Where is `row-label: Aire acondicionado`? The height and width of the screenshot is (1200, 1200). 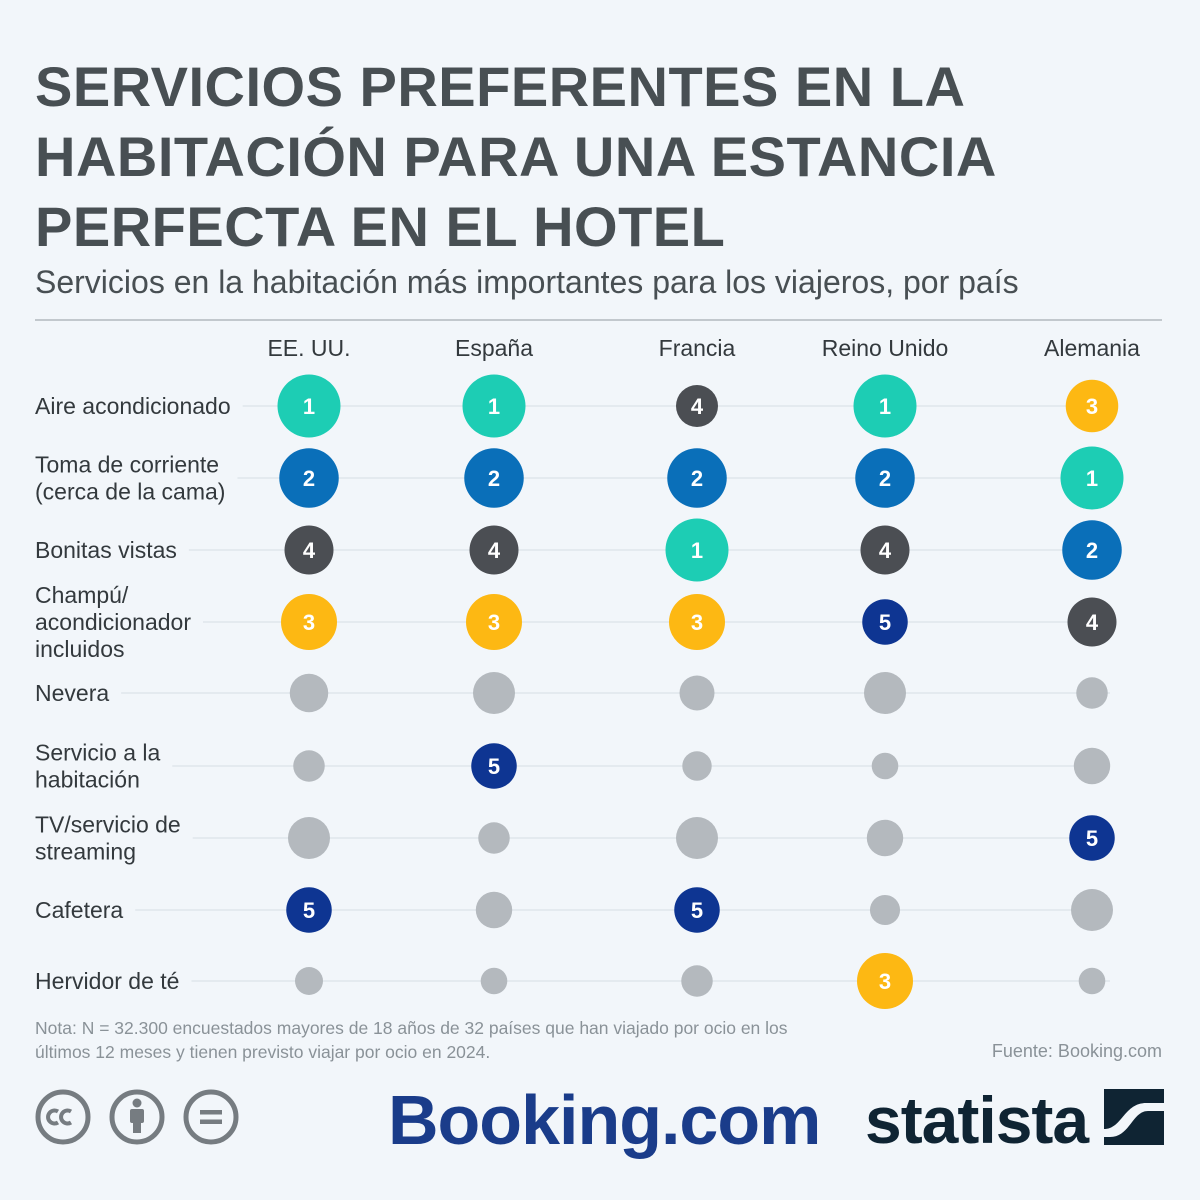
row-label: Aire acondicionado is located at coordinates (133, 406).